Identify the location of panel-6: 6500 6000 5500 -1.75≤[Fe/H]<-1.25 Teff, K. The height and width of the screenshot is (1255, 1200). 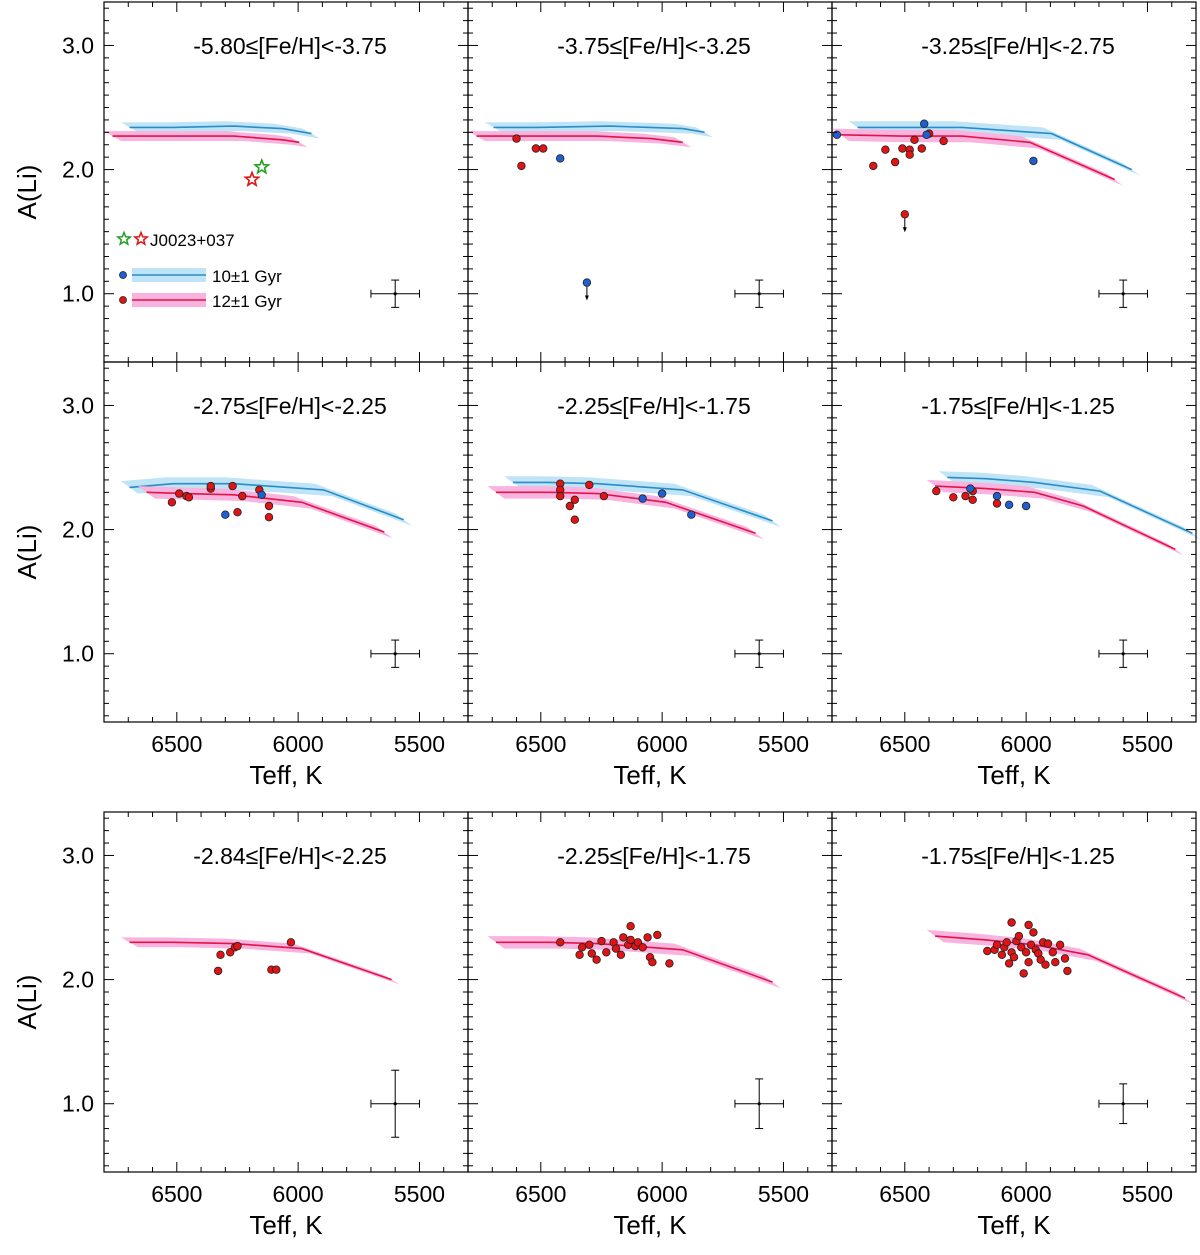
(1015, 575).